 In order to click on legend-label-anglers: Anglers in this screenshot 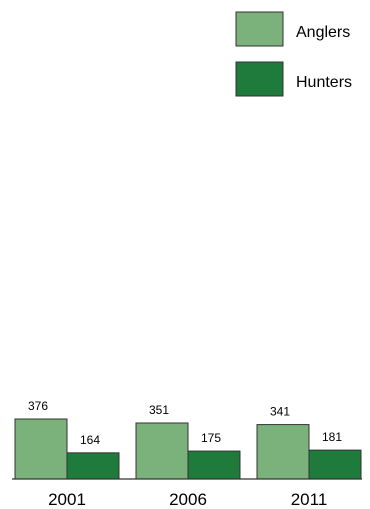, I will do `click(323, 32)`.